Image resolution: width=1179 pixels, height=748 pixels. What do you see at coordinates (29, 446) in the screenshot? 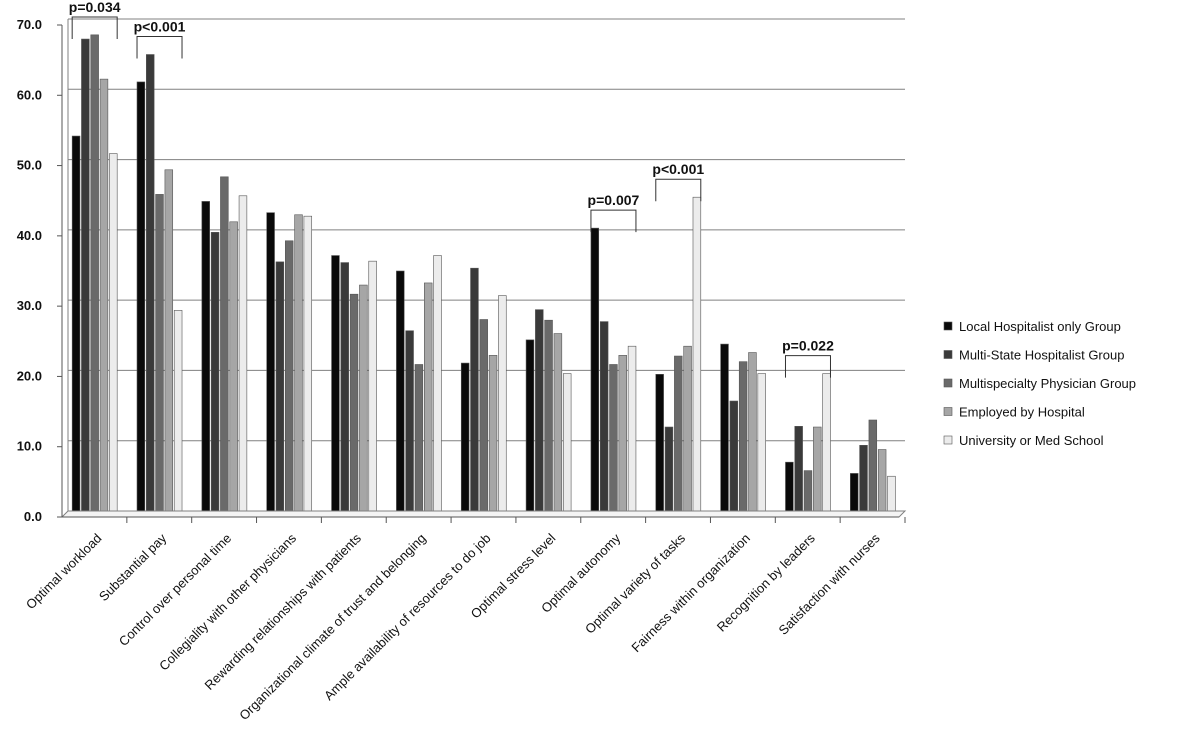
I see `y-tick-label: 10.0` at bounding box center [29, 446].